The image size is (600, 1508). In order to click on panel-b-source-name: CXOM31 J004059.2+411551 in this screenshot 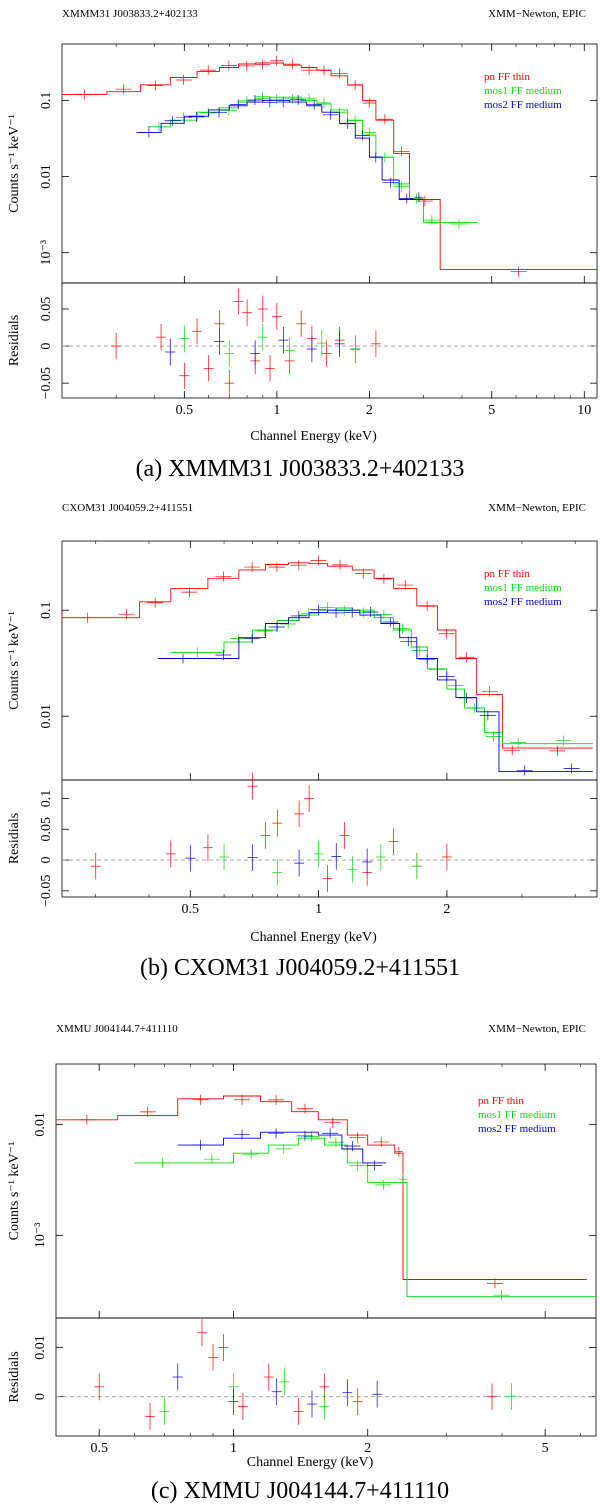, I will do `click(128, 508)`.